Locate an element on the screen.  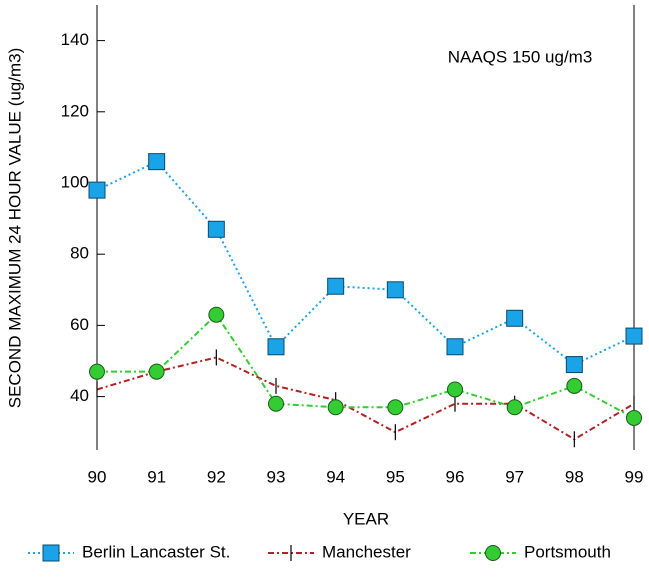
y-axis-label: SECOND MAXIMUM 24 HOUR VALUE (ug/m3) is located at coordinates (14, 228).